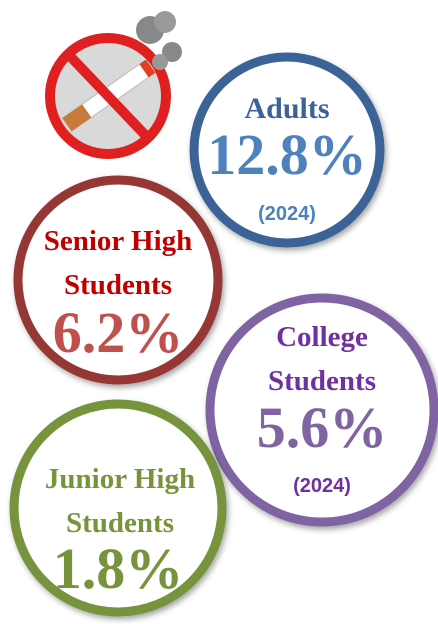 This screenshot has height=624, width=438. I want to click on circle-value: 1.8%, so click(118, 568).